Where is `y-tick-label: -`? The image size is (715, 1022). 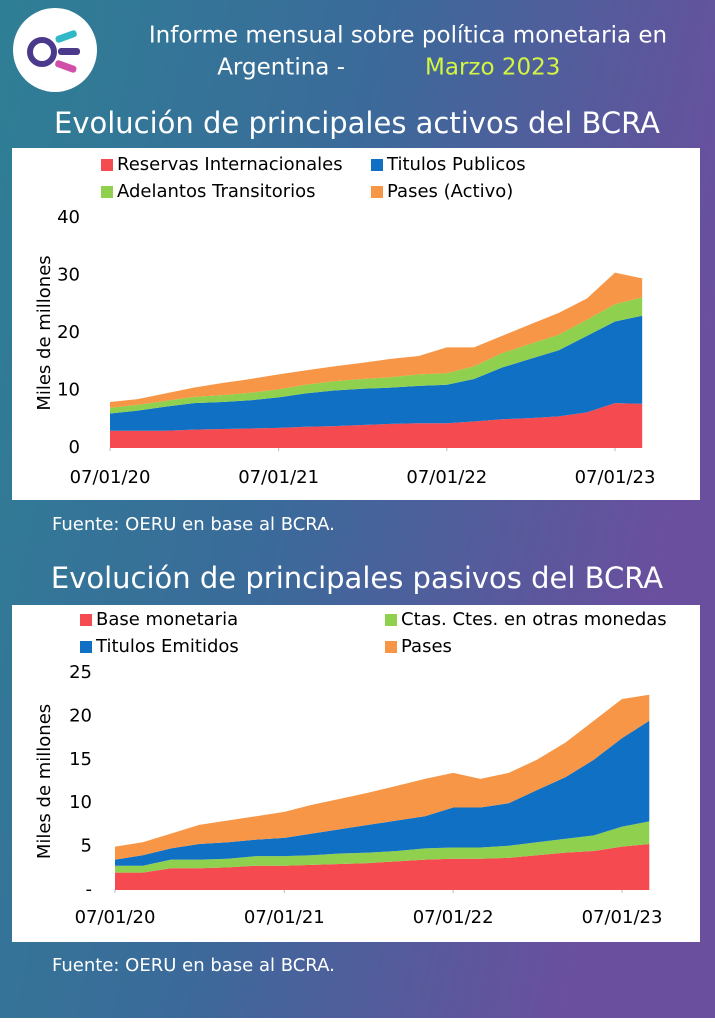 y-tick-label: - is located at coordinates (89, 889).